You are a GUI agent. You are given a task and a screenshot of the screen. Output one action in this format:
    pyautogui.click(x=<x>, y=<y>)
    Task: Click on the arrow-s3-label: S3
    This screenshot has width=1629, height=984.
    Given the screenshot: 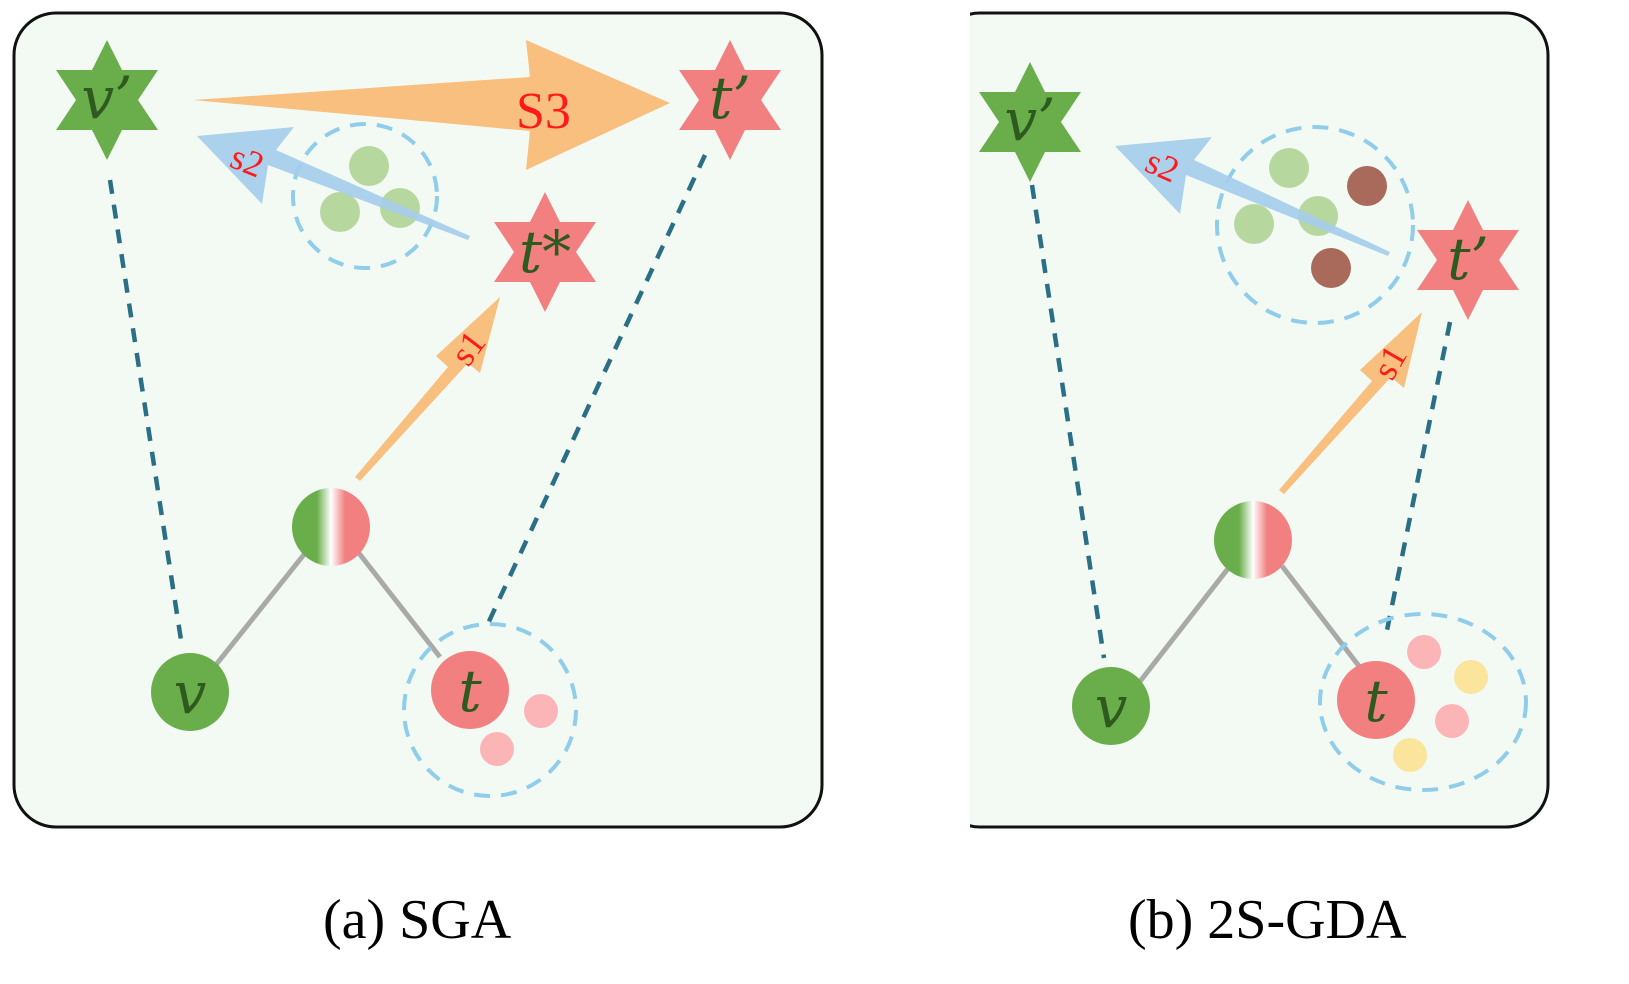 What is the action you would take?
    pyautogui.click(x=543, y=111)
    